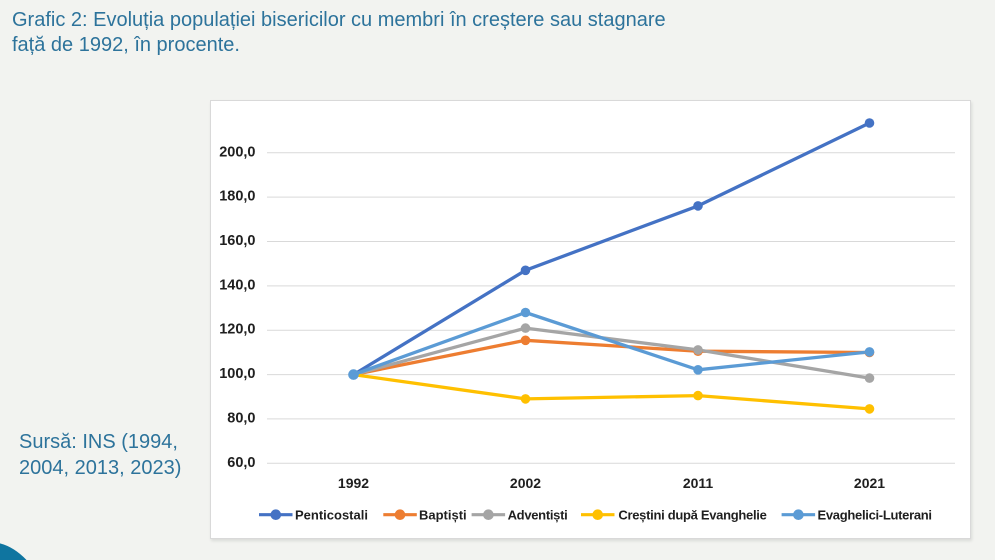 The height and width of the screenshot is (560, 995). I want to click on svg-text: 140,0, so click(237, 285).